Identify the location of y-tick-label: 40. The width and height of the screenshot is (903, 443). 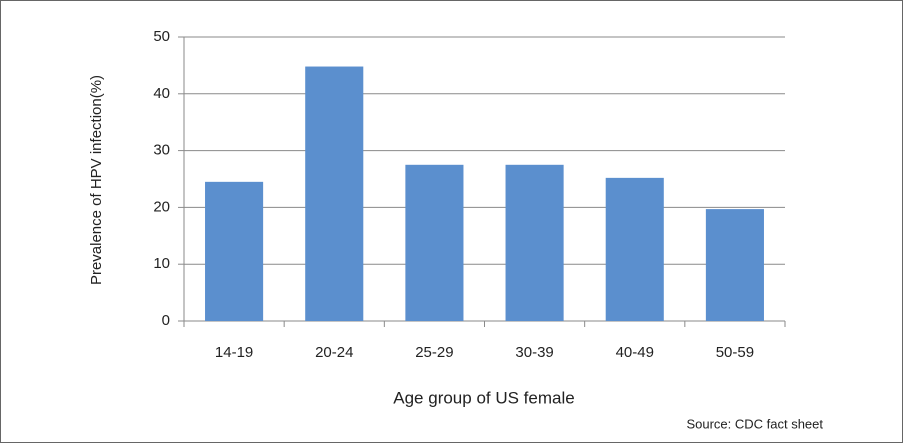
(161, 93).